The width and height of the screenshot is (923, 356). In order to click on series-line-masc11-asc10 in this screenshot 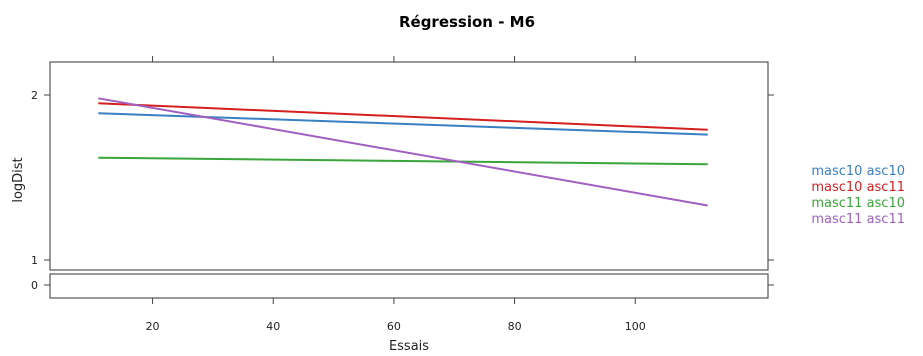, I will do `click(403, 161)`.